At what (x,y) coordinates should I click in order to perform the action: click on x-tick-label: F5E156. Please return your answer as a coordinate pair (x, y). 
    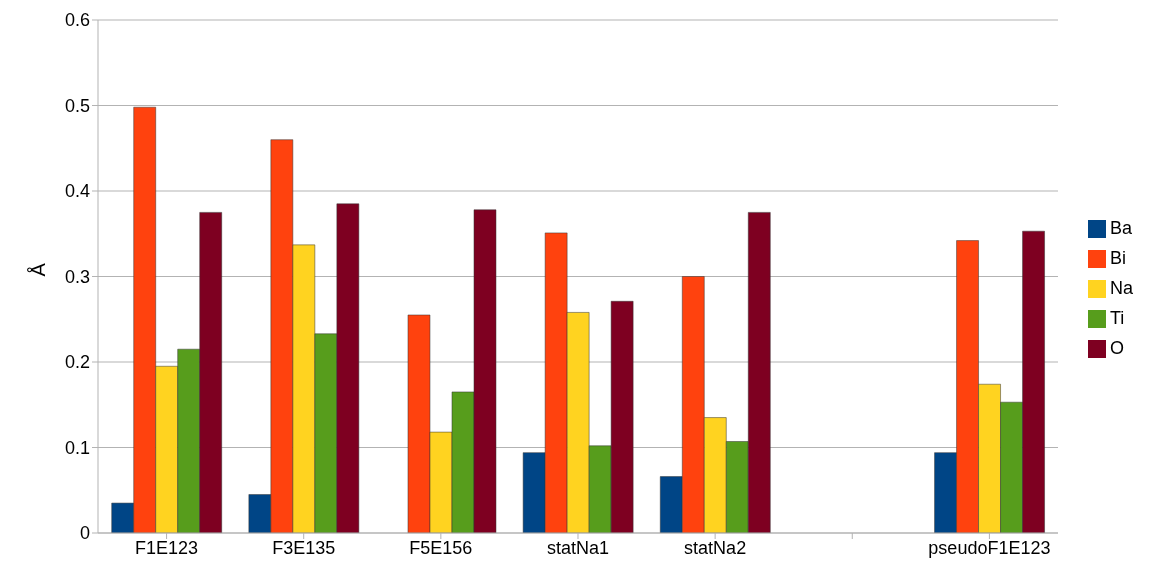
    Looking at the image, I should click on (441, 547).